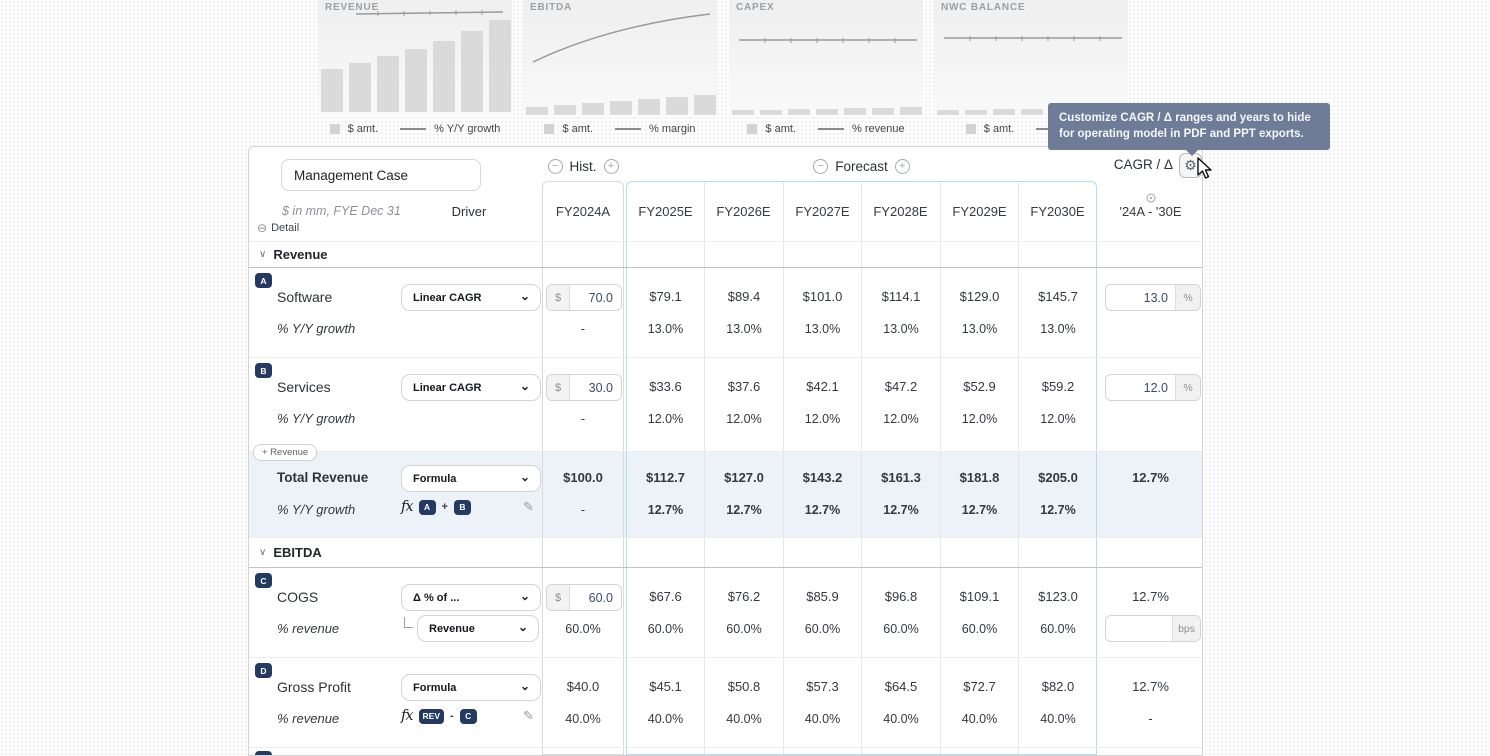 The height and width of the screenshot is (756, 1490). I want to click on value-cell: $59.2, so click(1058, 386).